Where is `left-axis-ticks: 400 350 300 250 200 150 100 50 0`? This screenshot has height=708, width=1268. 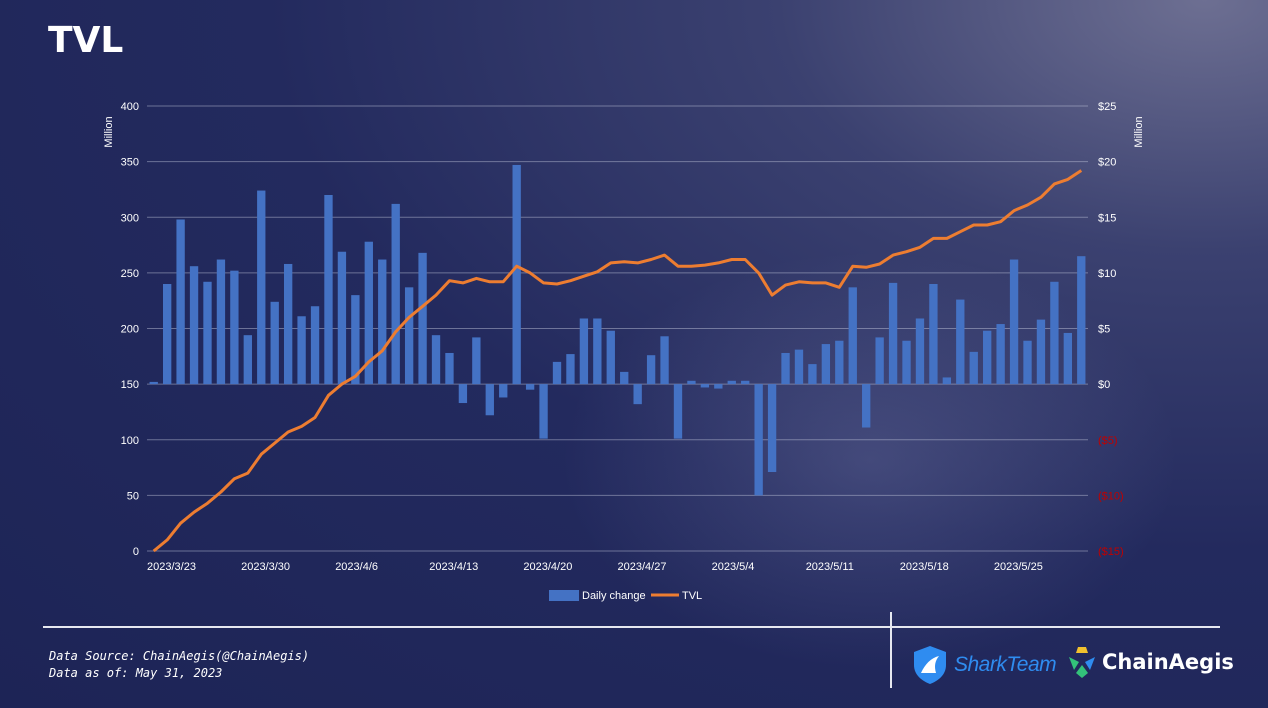 left-axis-ticks: 400 350 300 250 200 150 100 50 0 is located at coordinates (130, 329).